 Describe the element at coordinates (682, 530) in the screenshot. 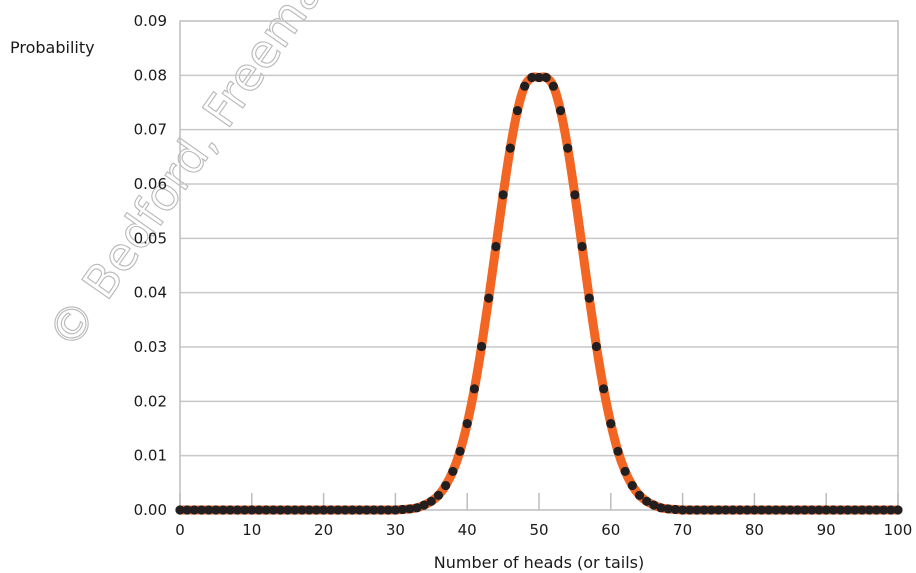

I see `x-tick-label: 70` at that location.